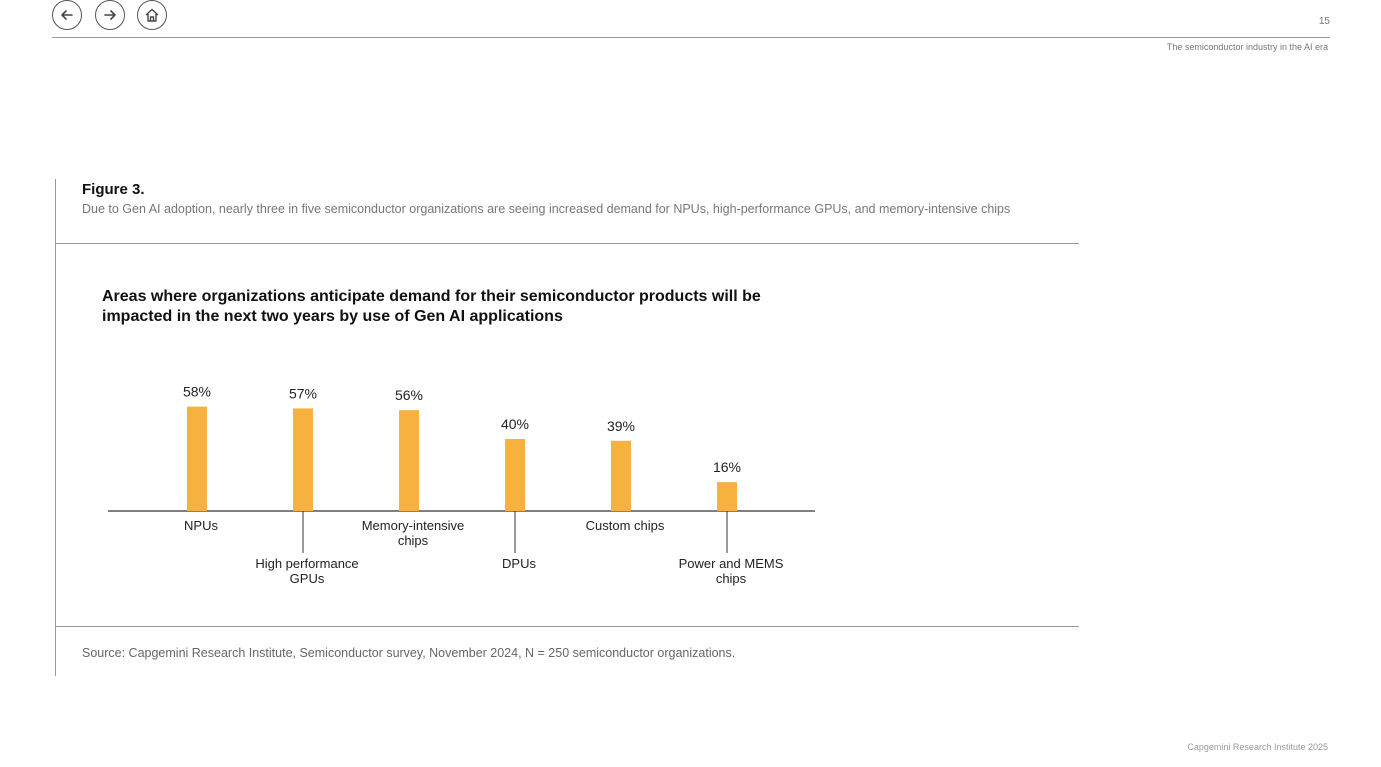 The height and width of the screenshot is (767, 1381). I want to click on arrow-right-icon, so click(110, 15).